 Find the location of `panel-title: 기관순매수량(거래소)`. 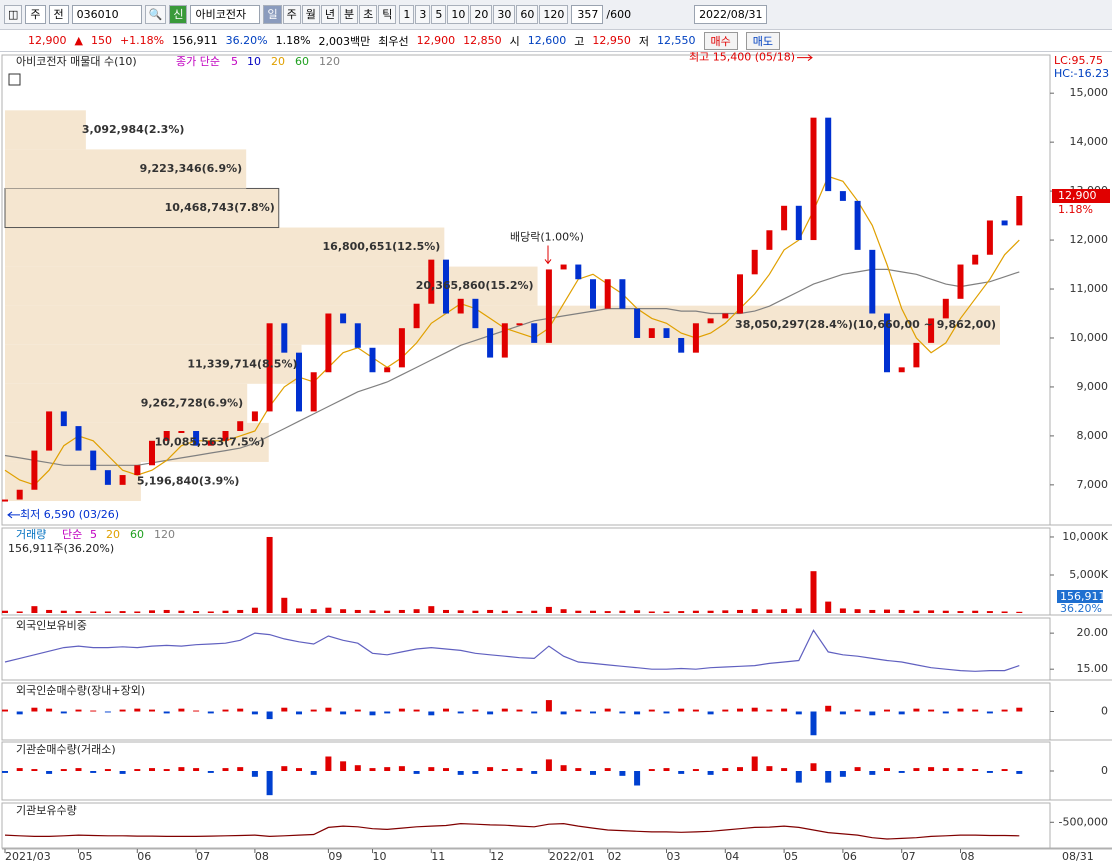

panel-title: 기관순매수량(거래소) is located at coordinates (66, 749).